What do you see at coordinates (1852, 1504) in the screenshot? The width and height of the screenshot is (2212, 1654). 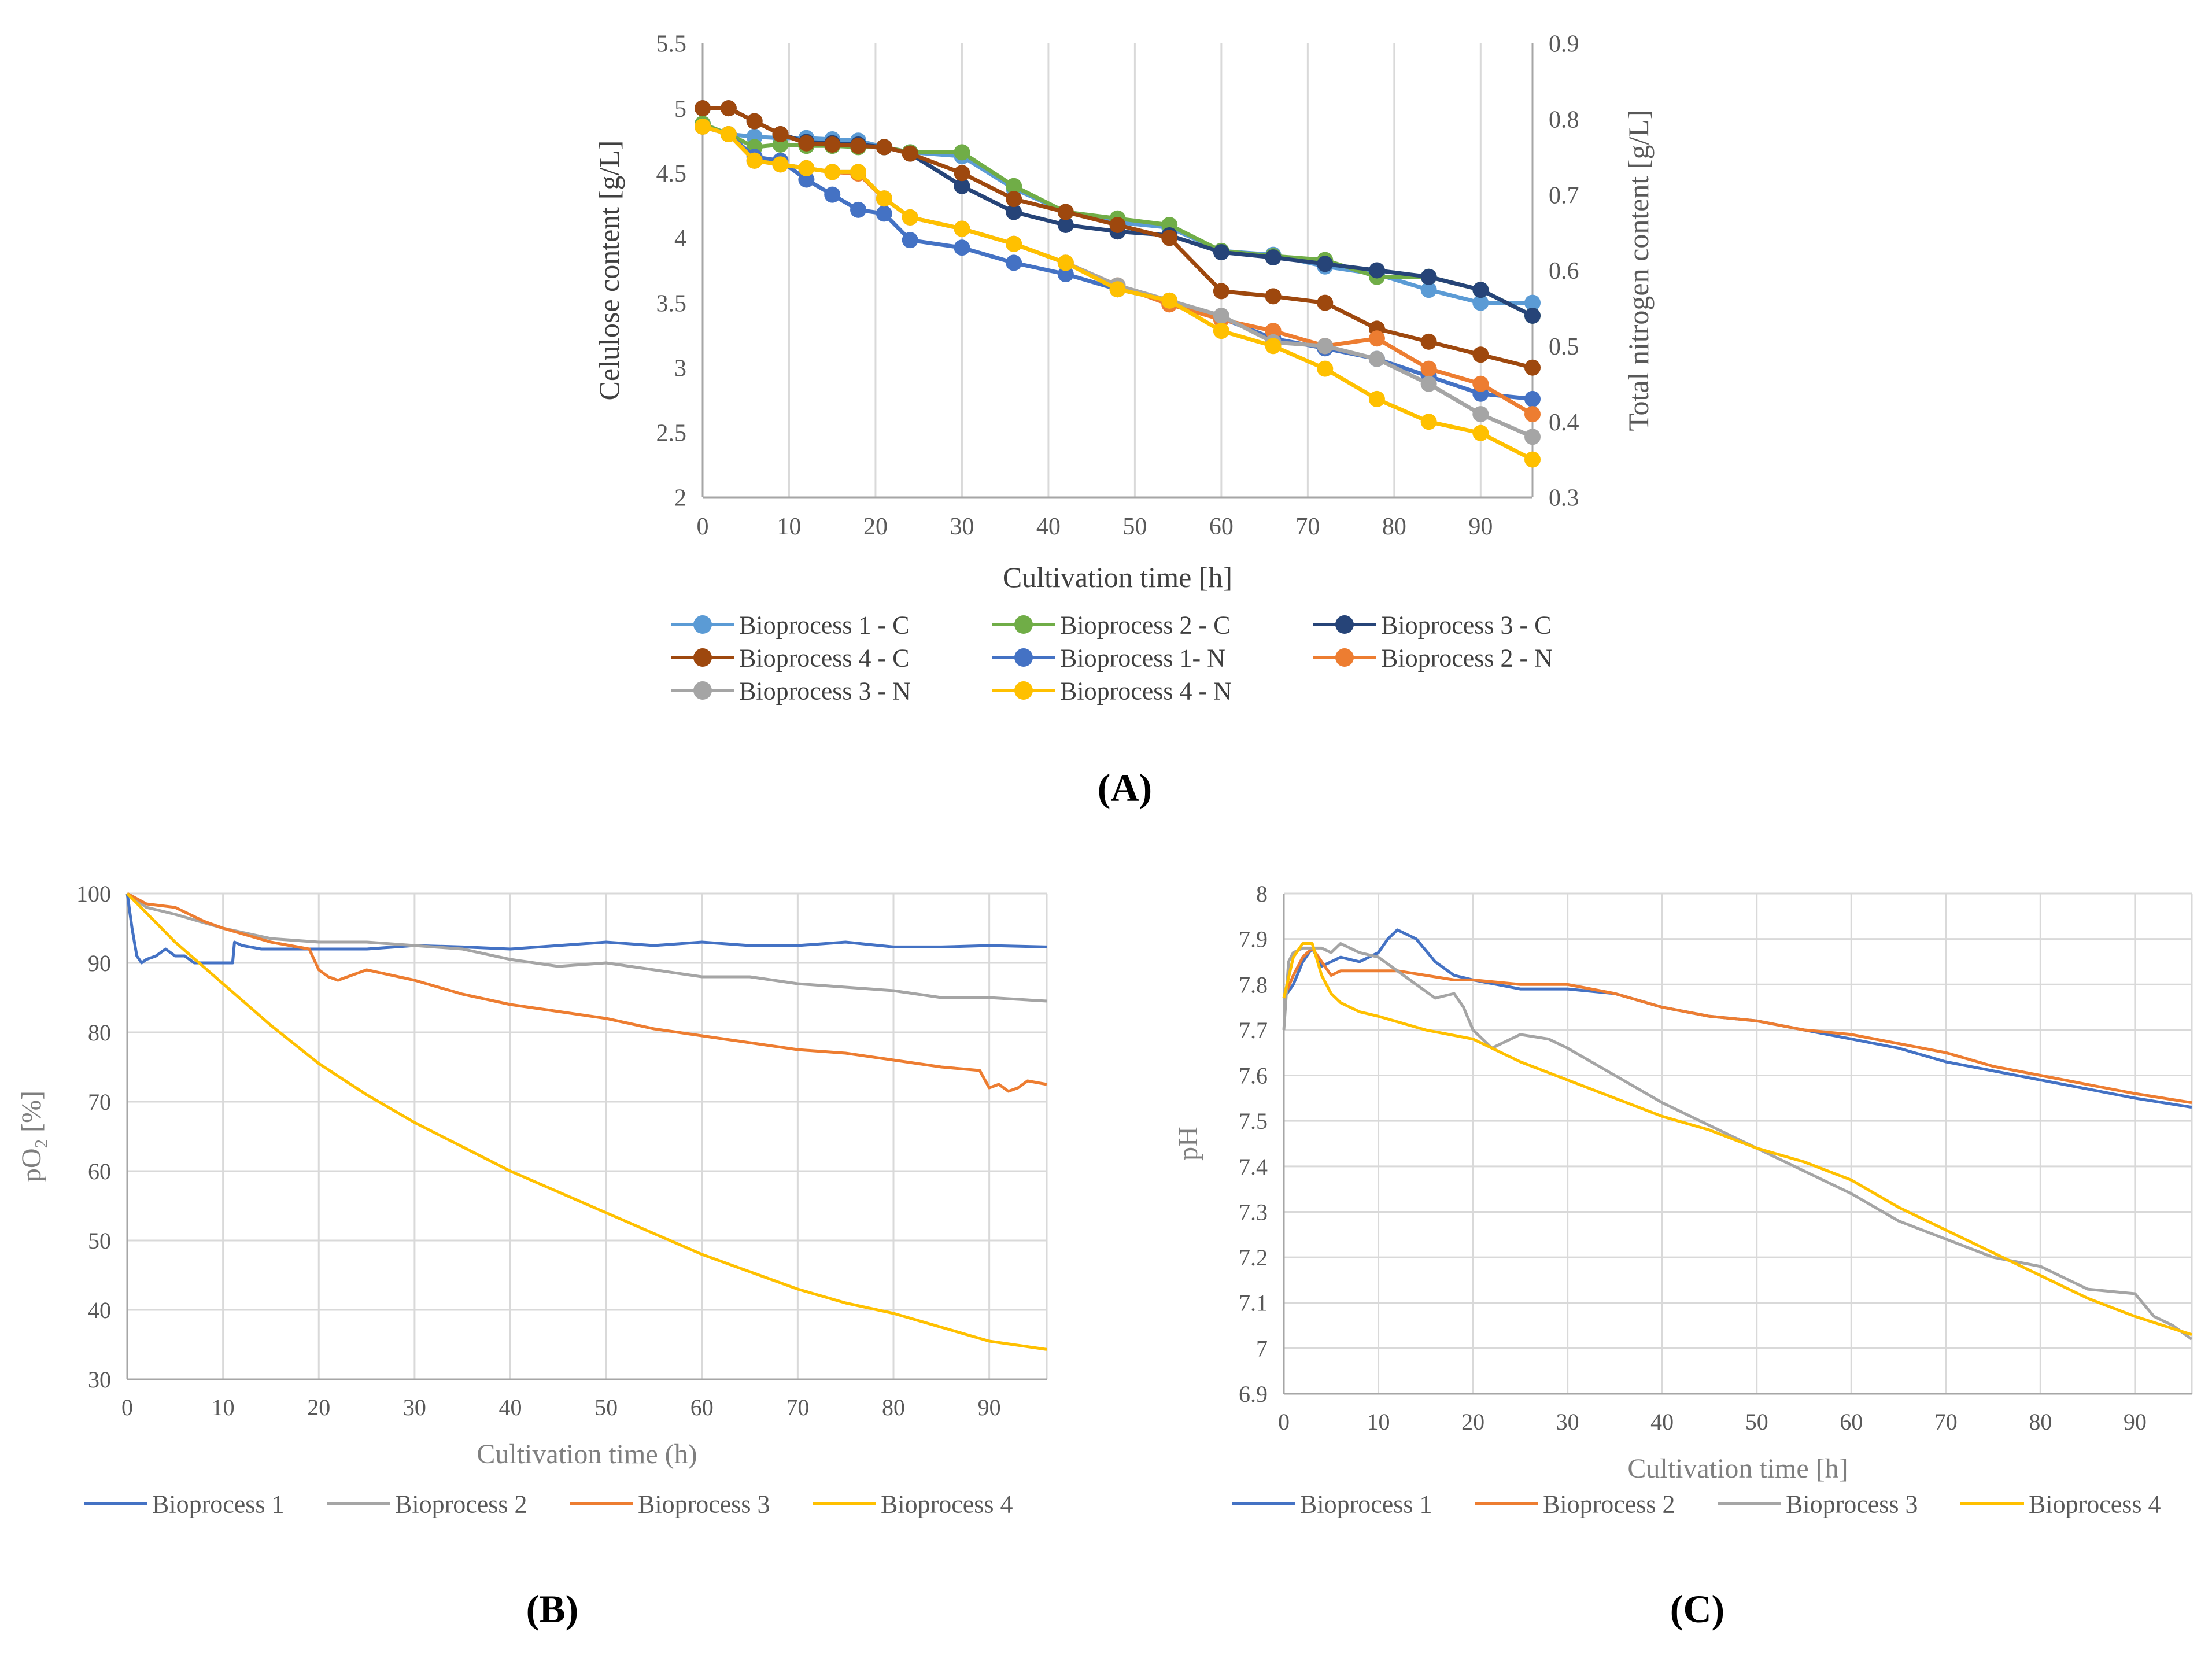 I see `panel-c-legend-label: Bioprocess 3` at bounding box center [1852, 1504].